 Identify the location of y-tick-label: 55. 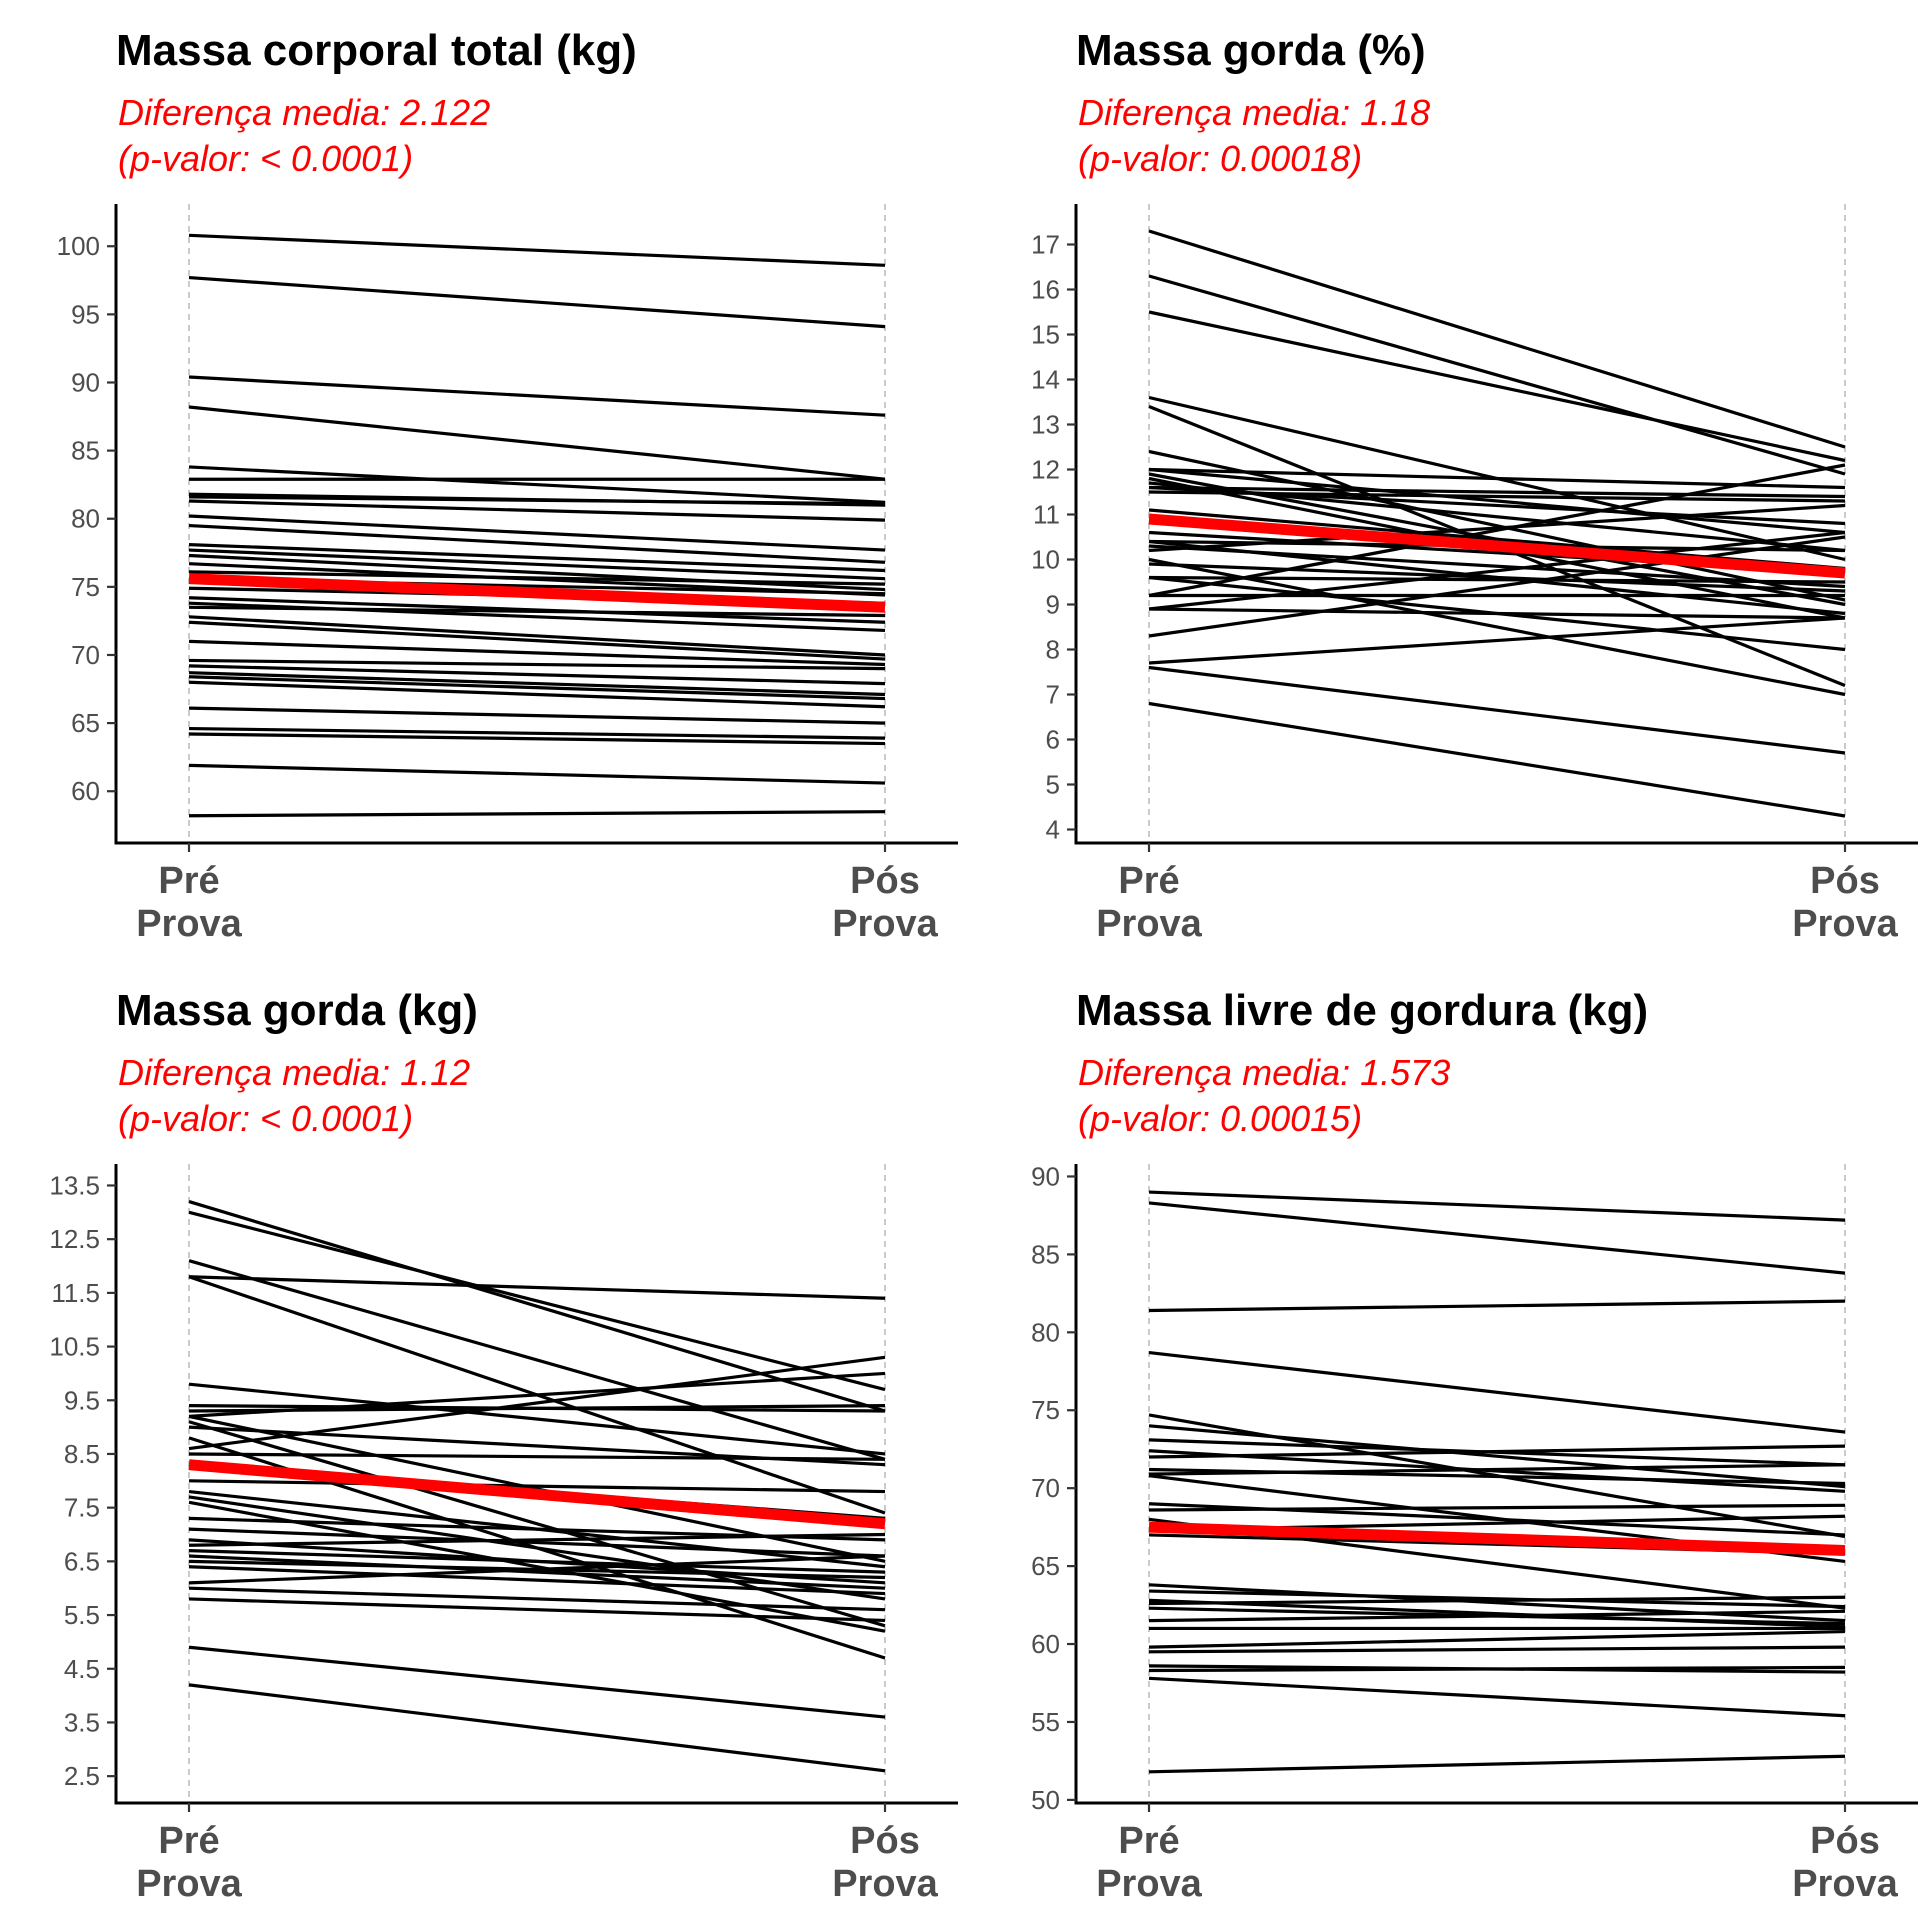
(1045, 1722).